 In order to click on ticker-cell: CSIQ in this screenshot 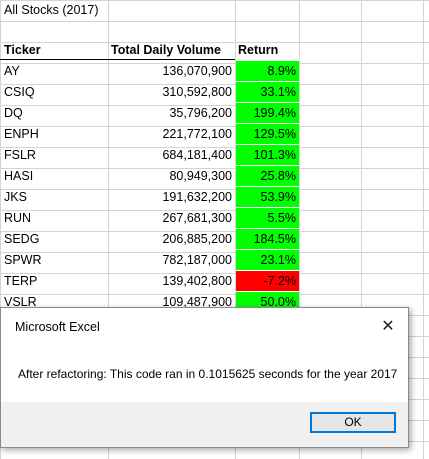, I will do `click(19, 92)`.